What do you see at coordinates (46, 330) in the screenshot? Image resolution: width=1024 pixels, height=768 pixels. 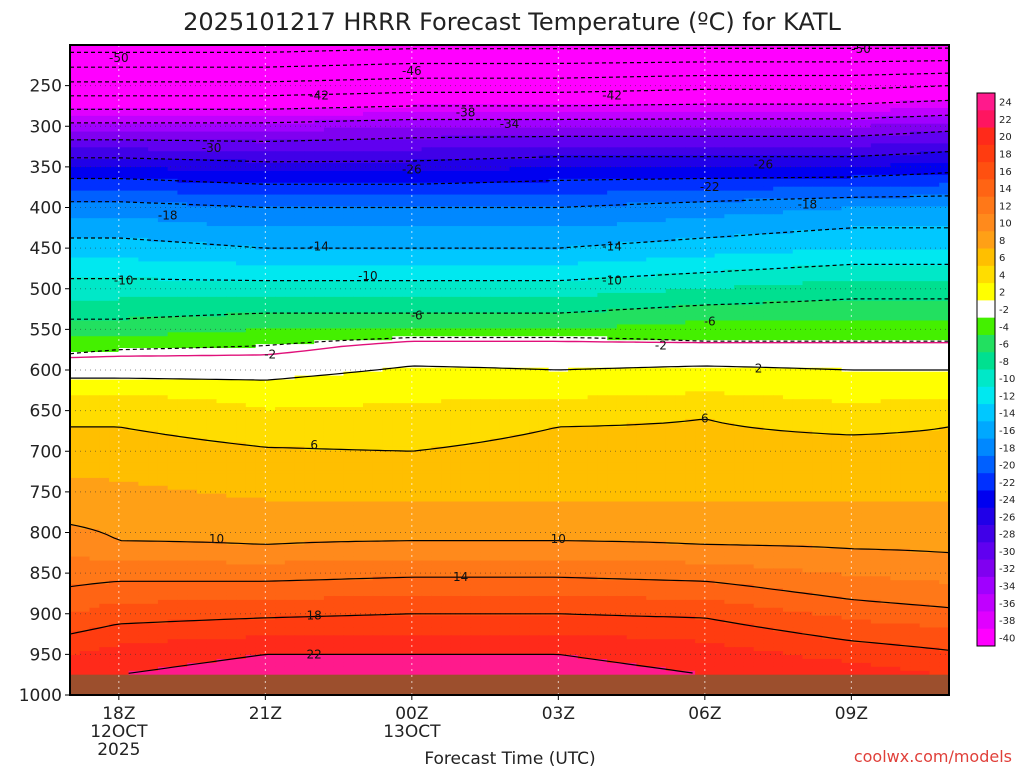 I see `y-tick-label: 550` at bounding box center [46, 330].